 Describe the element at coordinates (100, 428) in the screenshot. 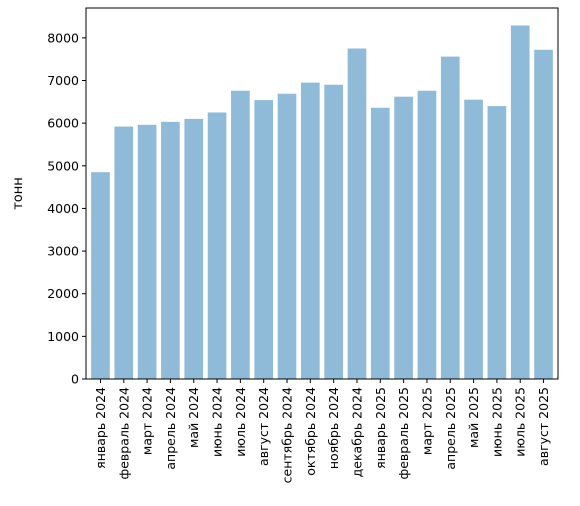

I see `x-tick-label: январь 2024` at that location.